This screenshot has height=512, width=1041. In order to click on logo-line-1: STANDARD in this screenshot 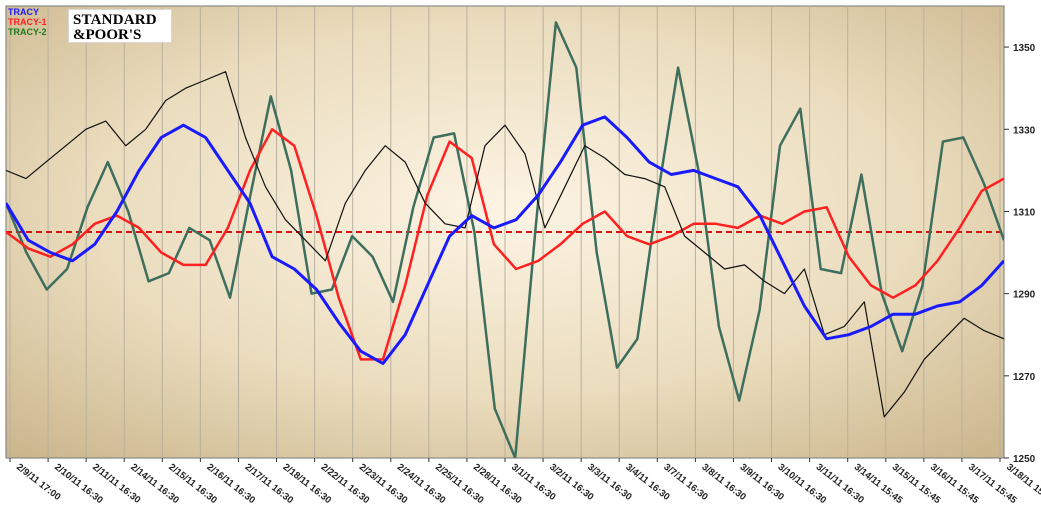, I will do `click(115, 20)`.